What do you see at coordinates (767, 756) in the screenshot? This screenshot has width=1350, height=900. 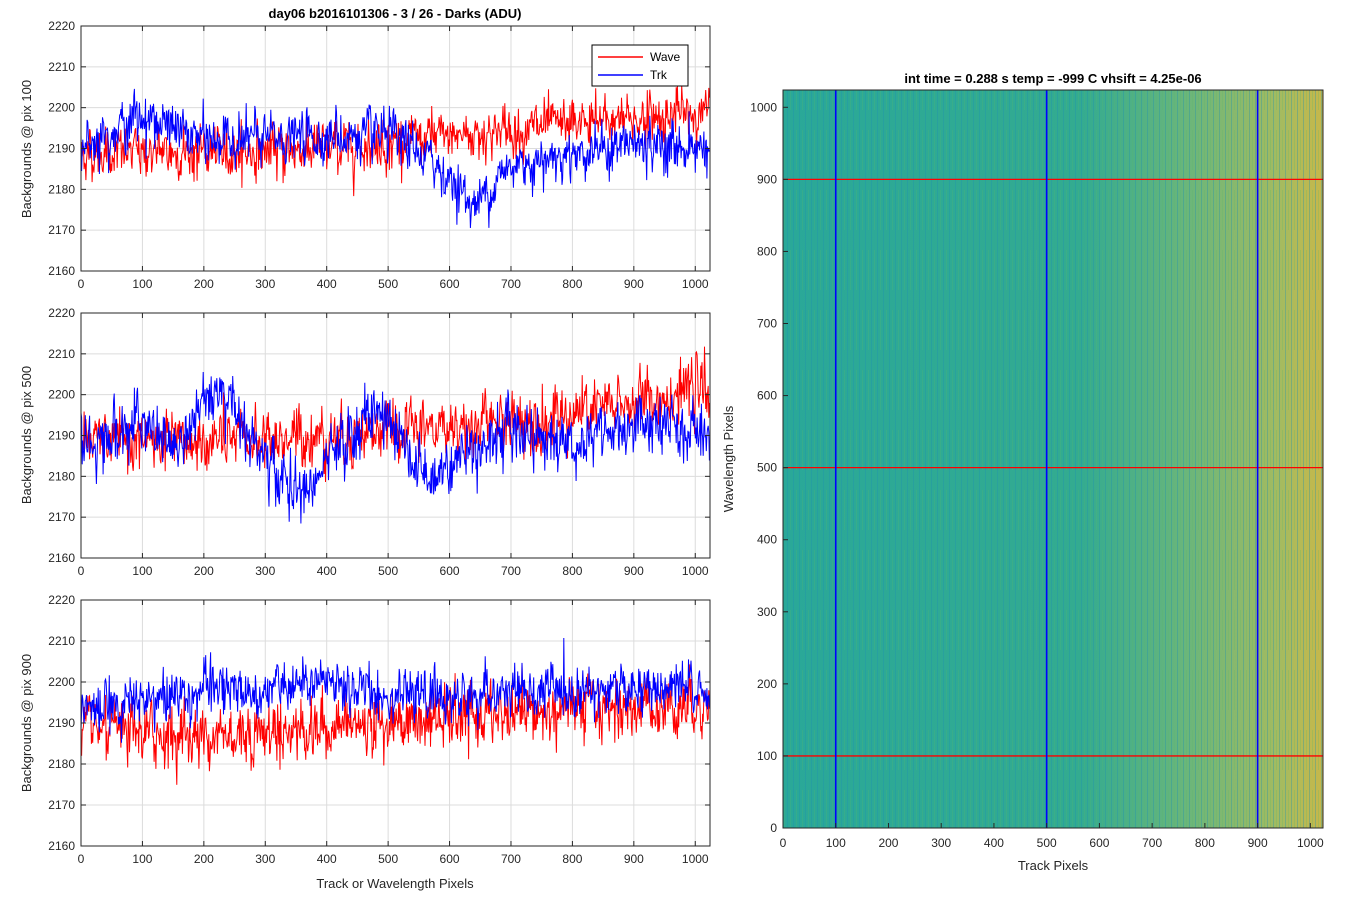 I see `heatmap-y-tick-label: 100` at bounding box center [767, 756].